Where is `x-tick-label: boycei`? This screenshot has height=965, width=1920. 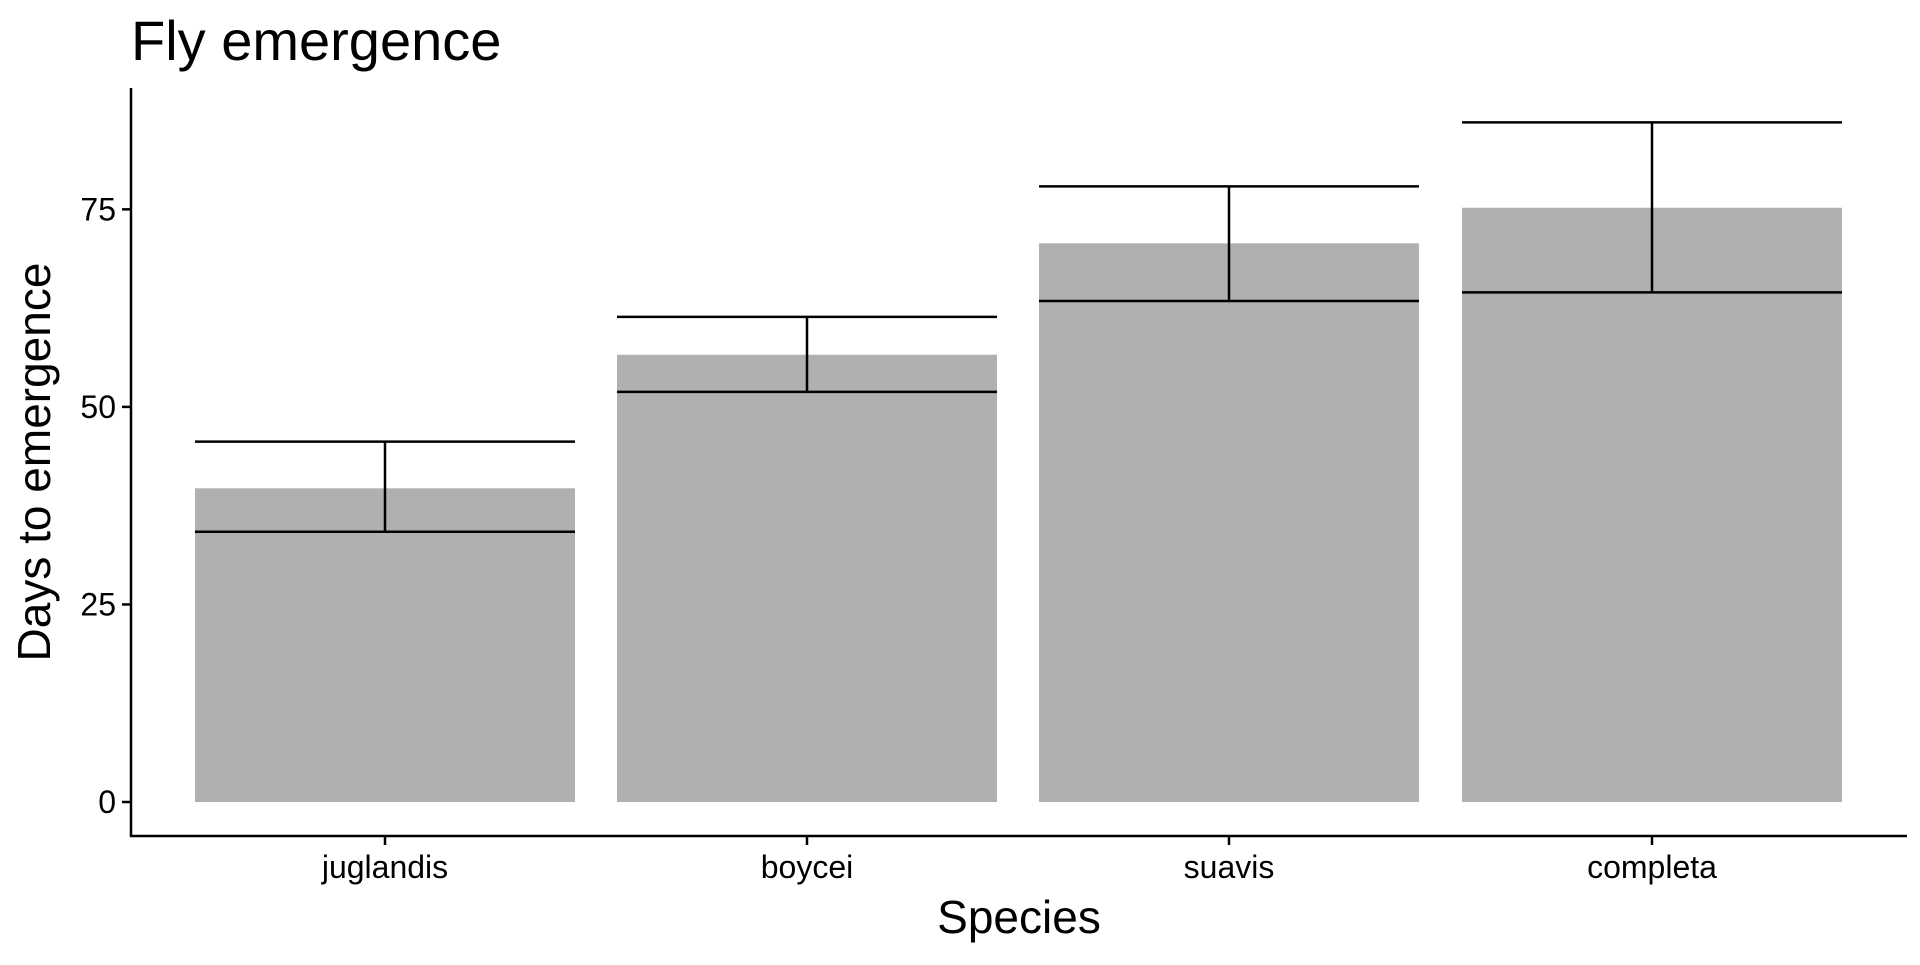
x-tick-label: boycei is located at coordinates (807, 867).